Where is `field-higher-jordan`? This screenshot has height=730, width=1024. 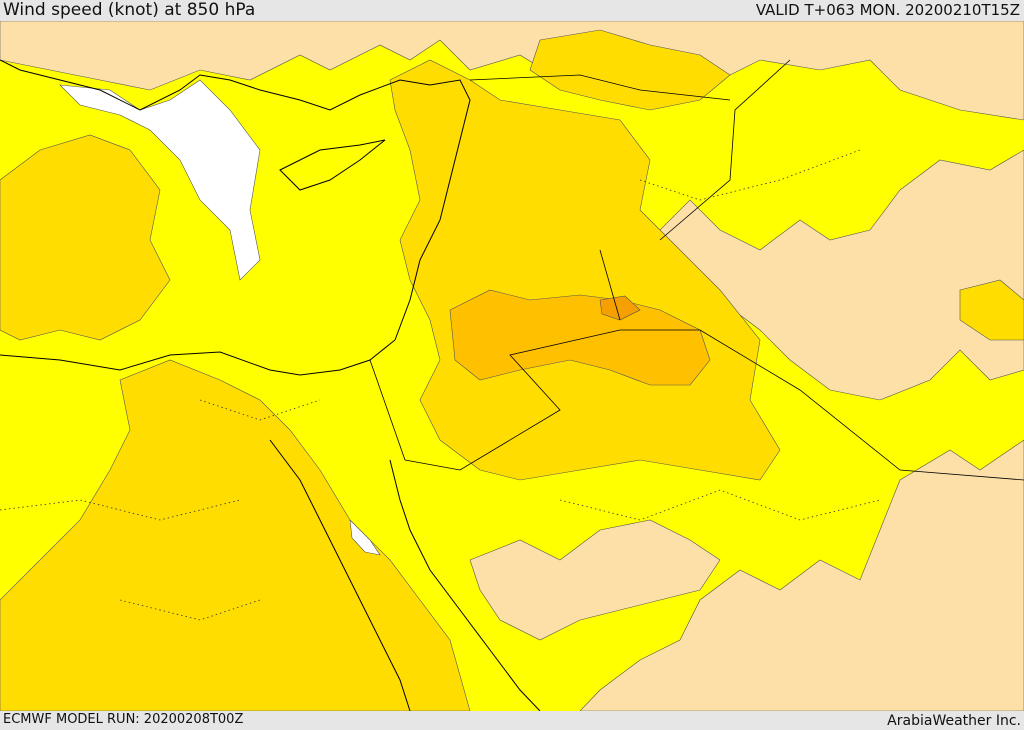 field-higher-jordan is located at coordinates (580, 337).